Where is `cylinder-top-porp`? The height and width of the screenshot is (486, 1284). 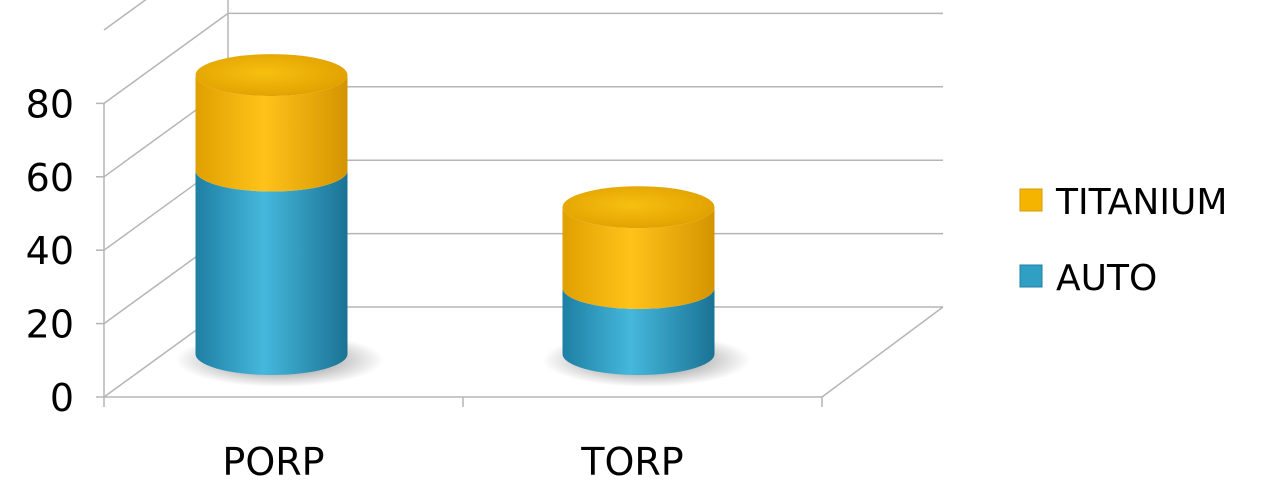 cylinder-top-porp is located at coordinates (271, 75).